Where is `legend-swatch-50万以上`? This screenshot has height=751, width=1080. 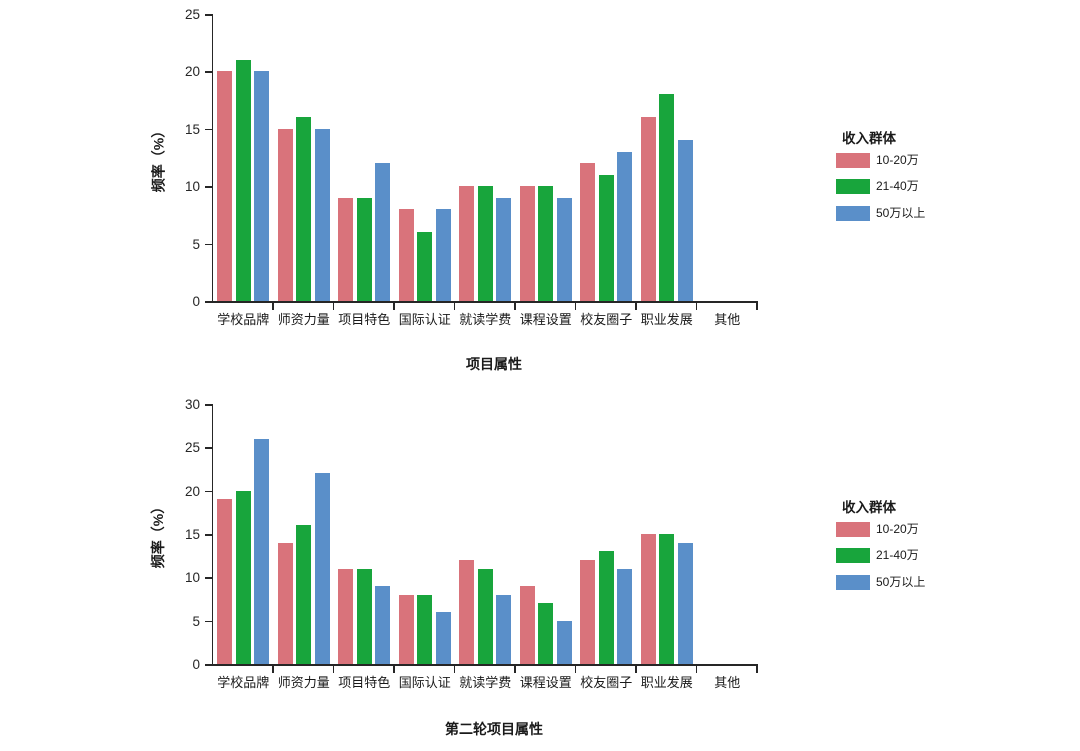 legend-swatch-50万以上 is located at coordinates (853, 213).